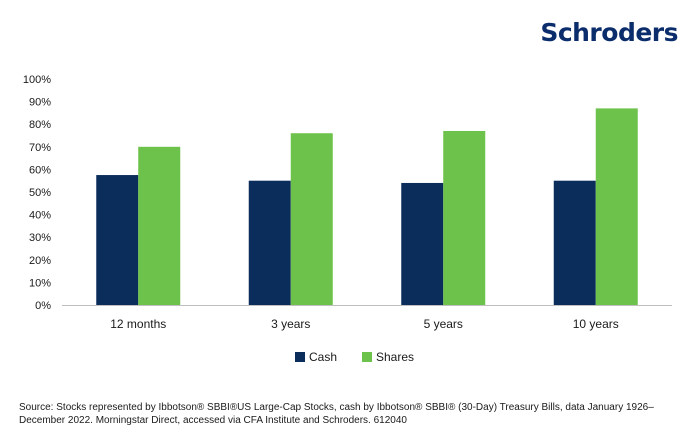 This screenshot has width=700, height=447. What do you see at coordinates (574, 242) in the screenshot?
I see `bar-cash-10-years` at bounding box center [574, 242].